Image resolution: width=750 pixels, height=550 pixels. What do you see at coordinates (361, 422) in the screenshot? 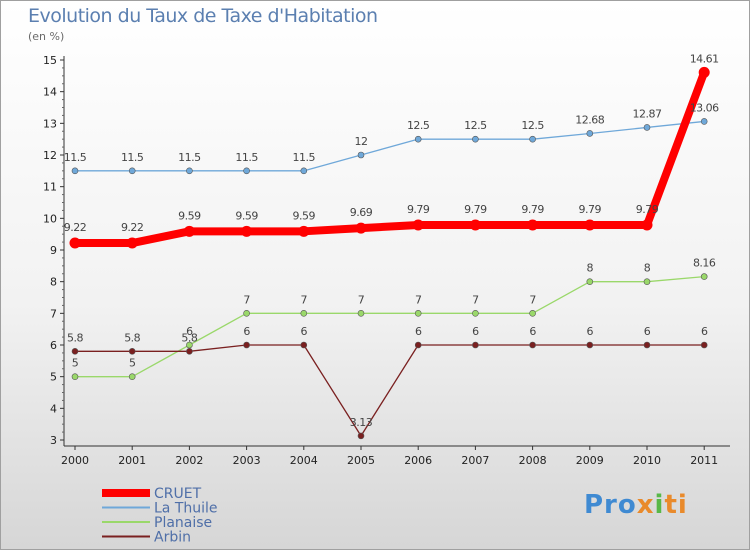
I see `data-label-arbin: 3.13` at bounding box center [361, 422].